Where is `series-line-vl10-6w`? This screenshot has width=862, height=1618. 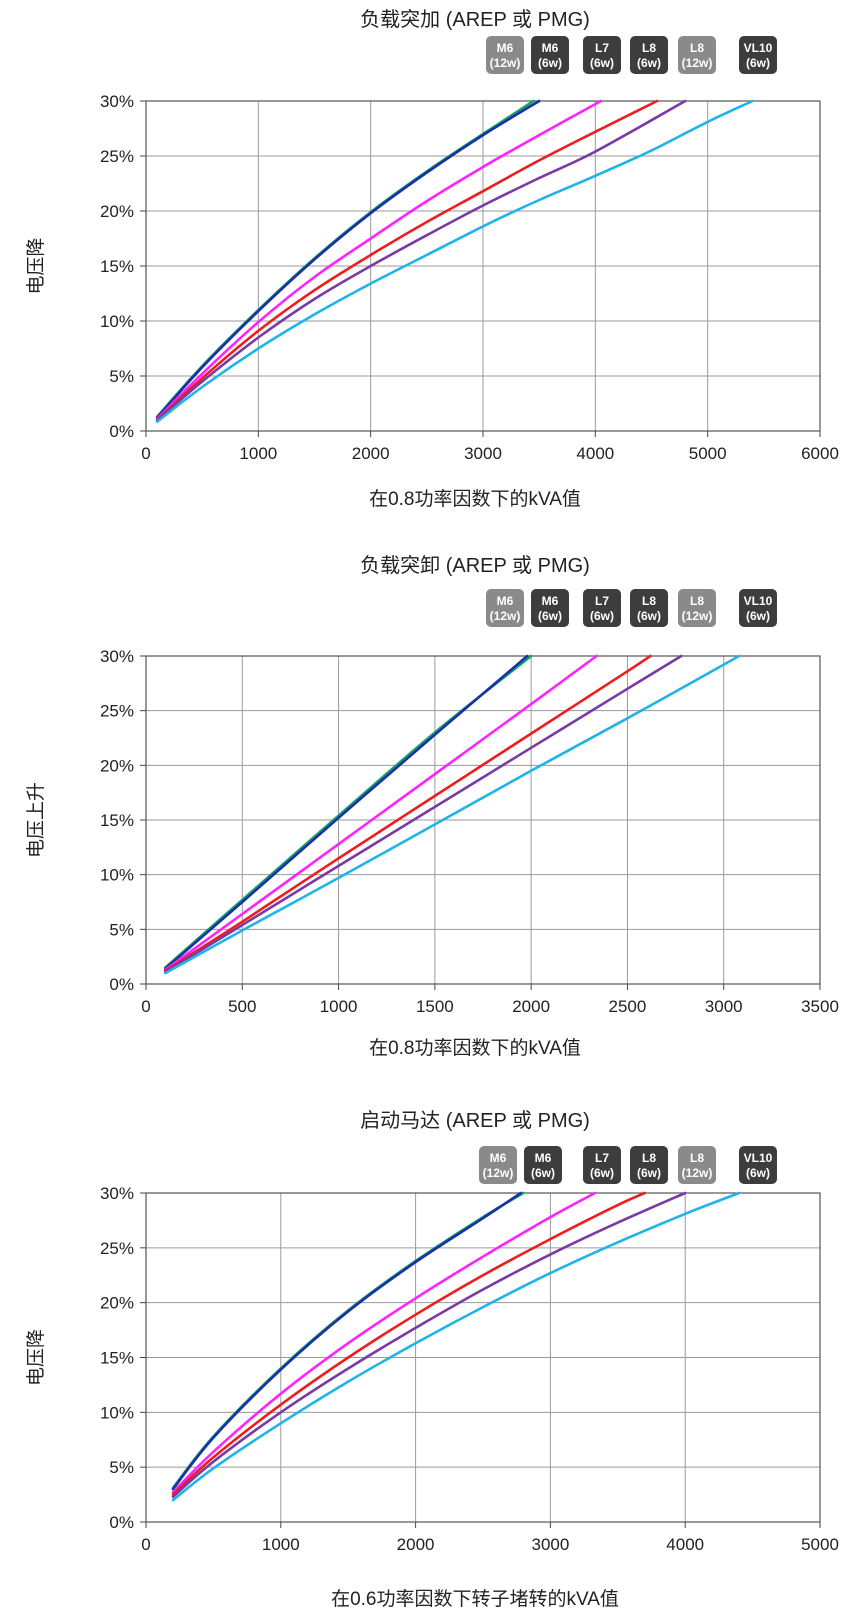
series-line-vl10-6w is located at coordinates (454, 261).